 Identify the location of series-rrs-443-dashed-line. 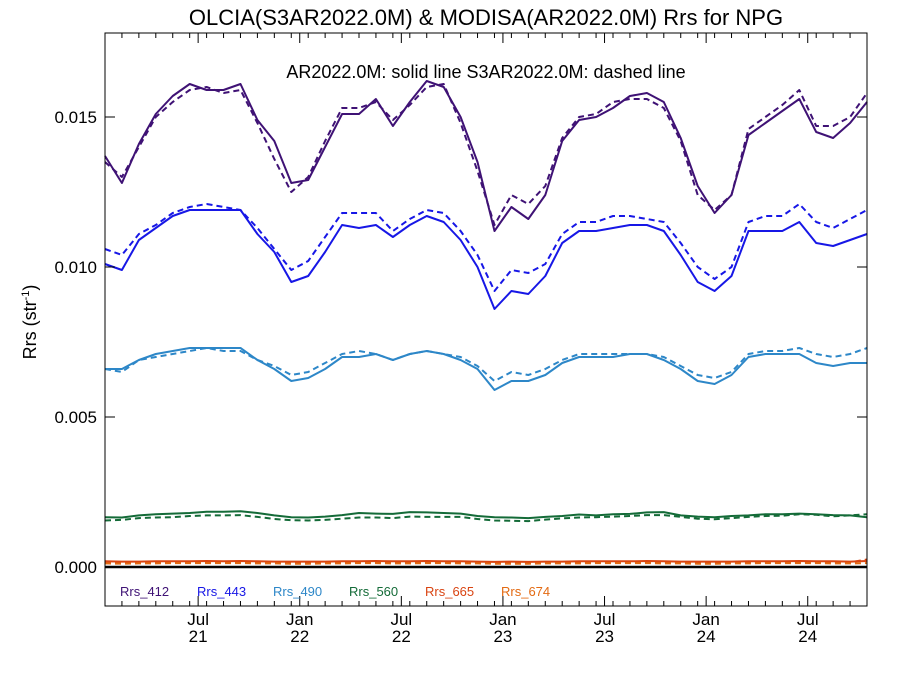
(486, 247).